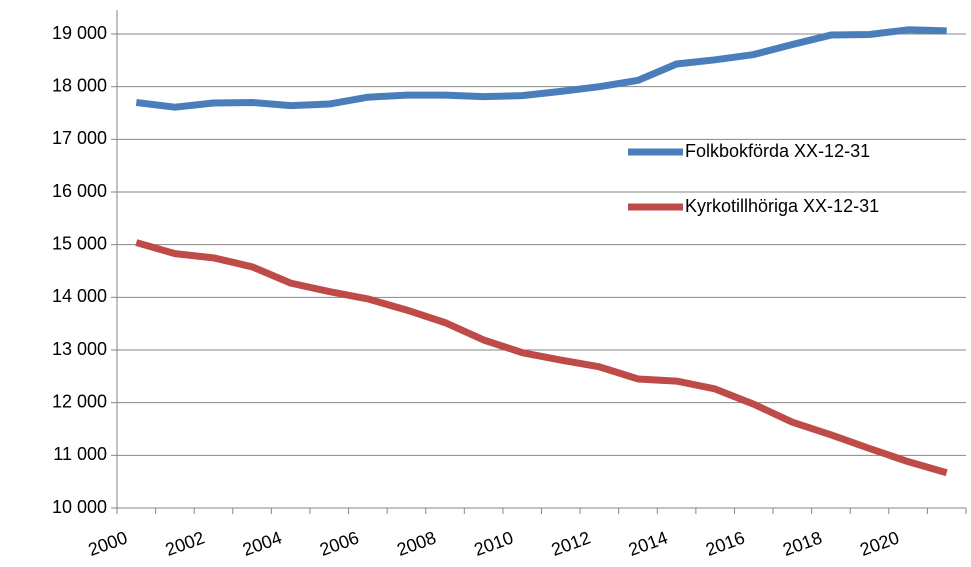  Describe the element at coordinates (79, 191) in the screenshot. I see `y-tick-label: 16 000` at that location.